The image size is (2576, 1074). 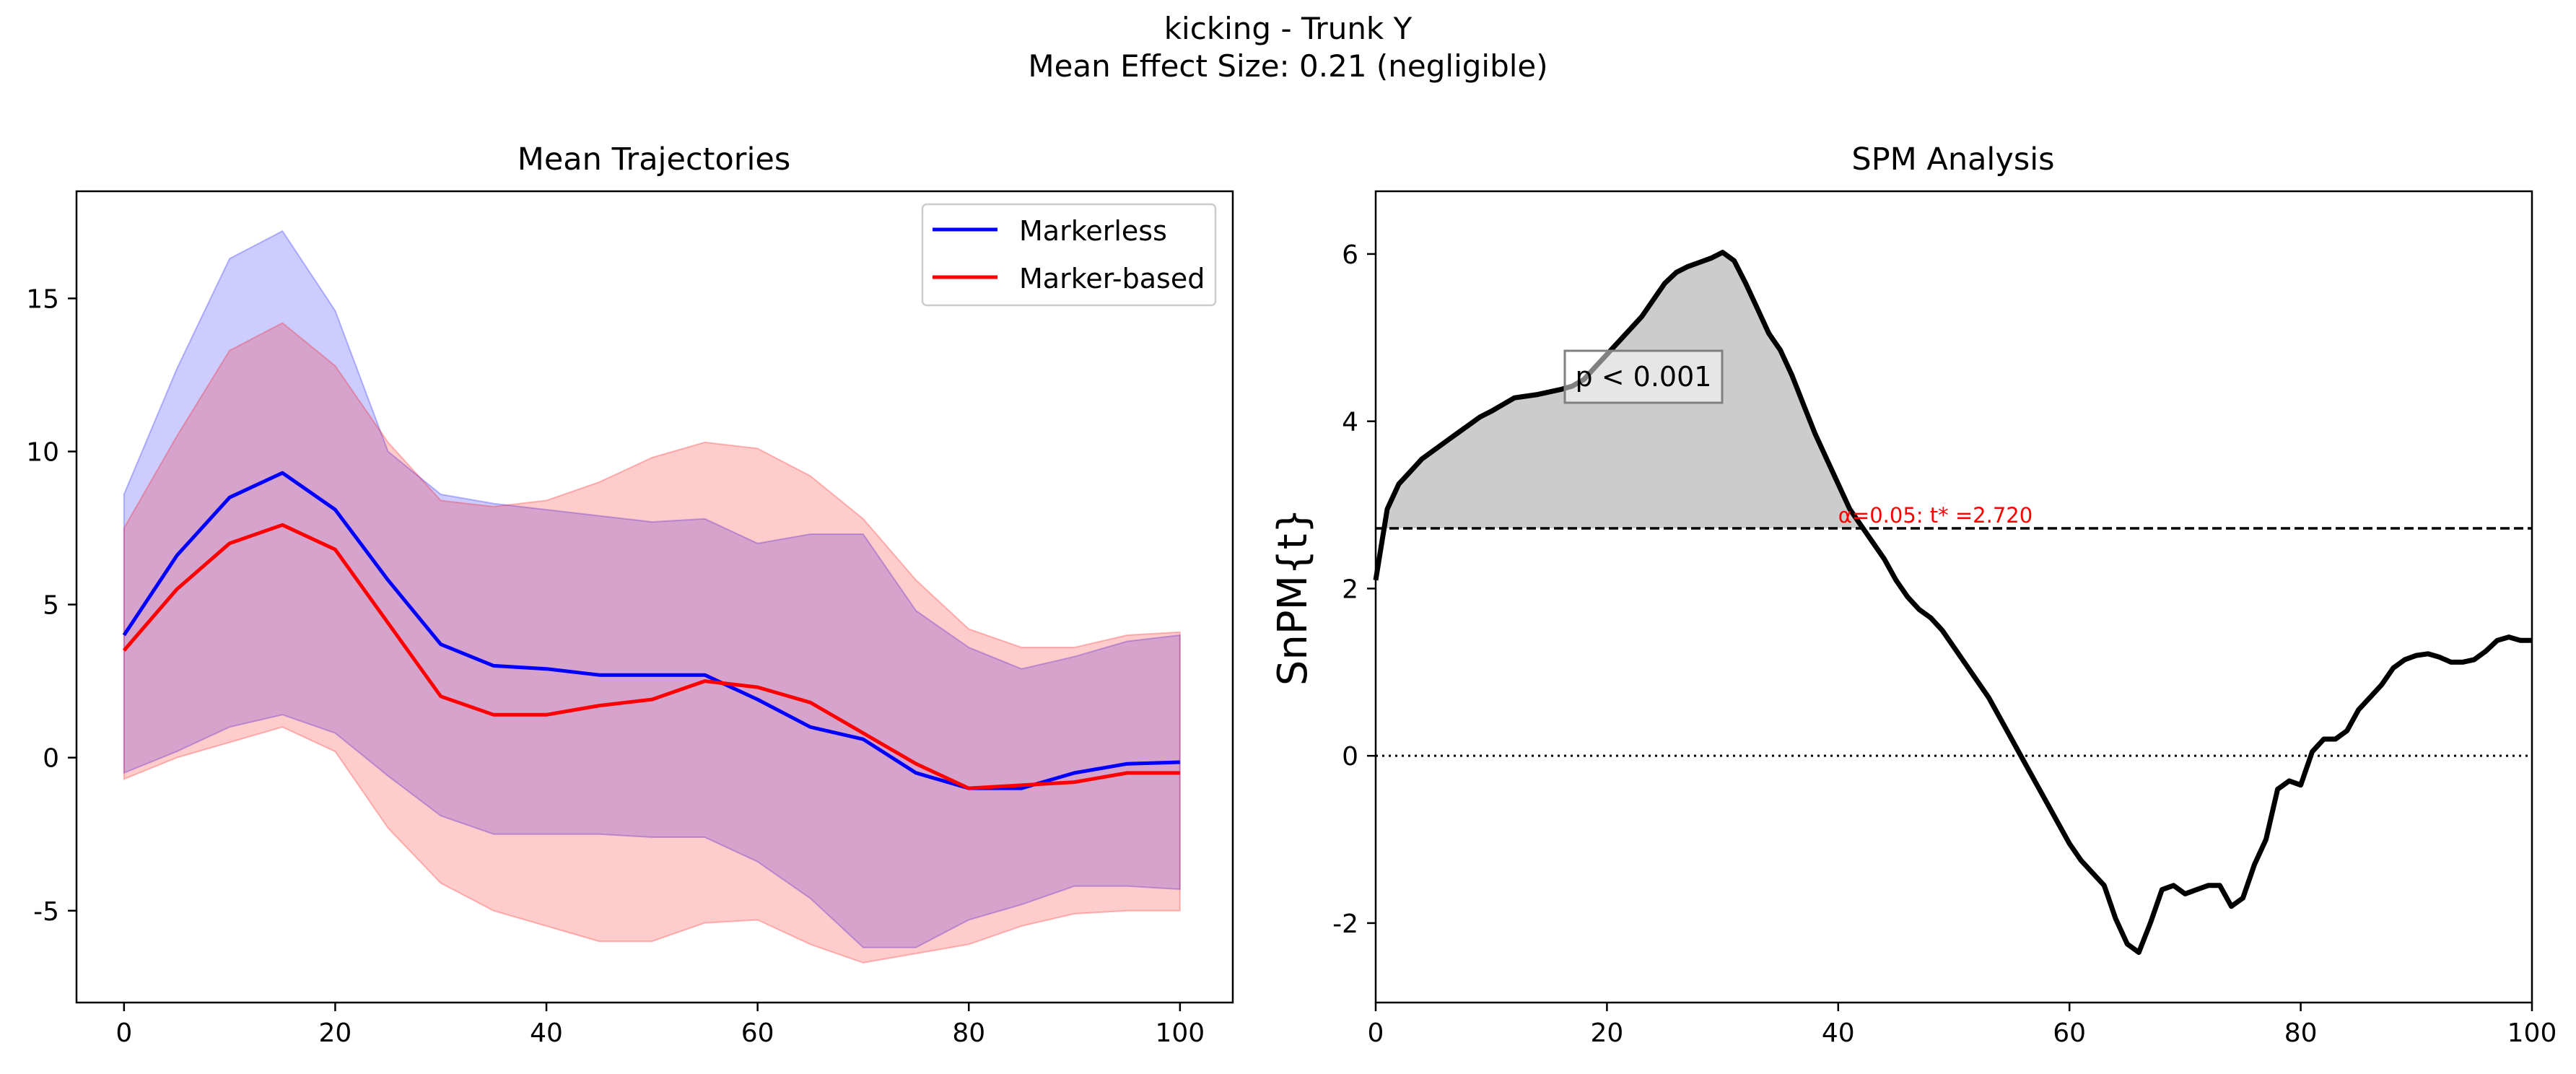 What do you see at coordinates (1069, 255) in the screenshot?
I see `legend: Markerless Marker-based` at bounding box center [1069, 255].